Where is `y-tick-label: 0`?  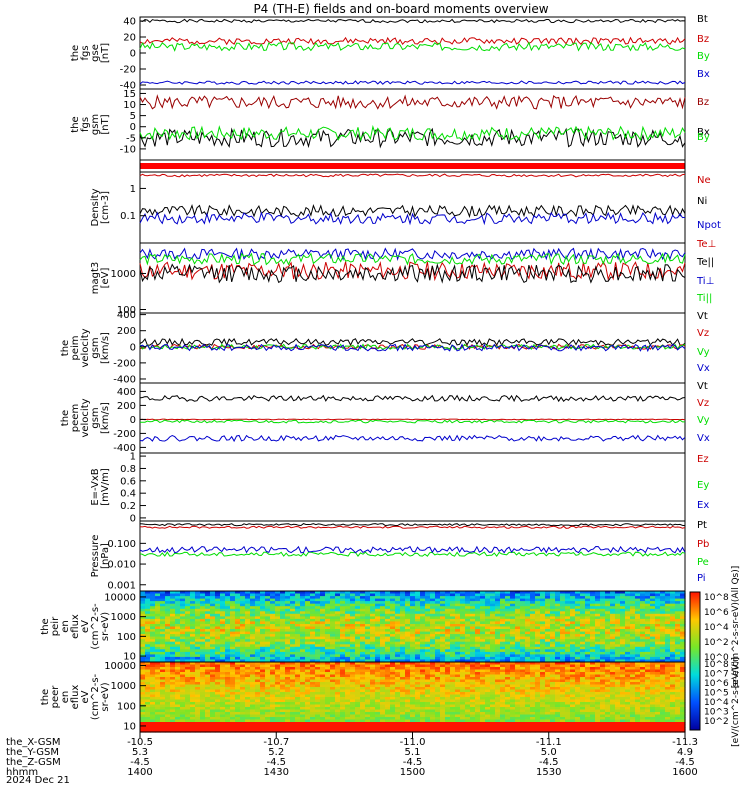 y-tick-label: 0 is located at coordinates (133, 420).